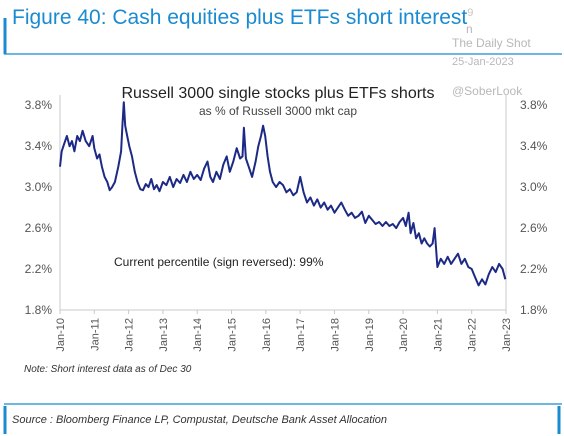 The height and width of the screenshot is (436, 564). I want to click on y-tick-label-right: 3.8%, so click(534, 105).